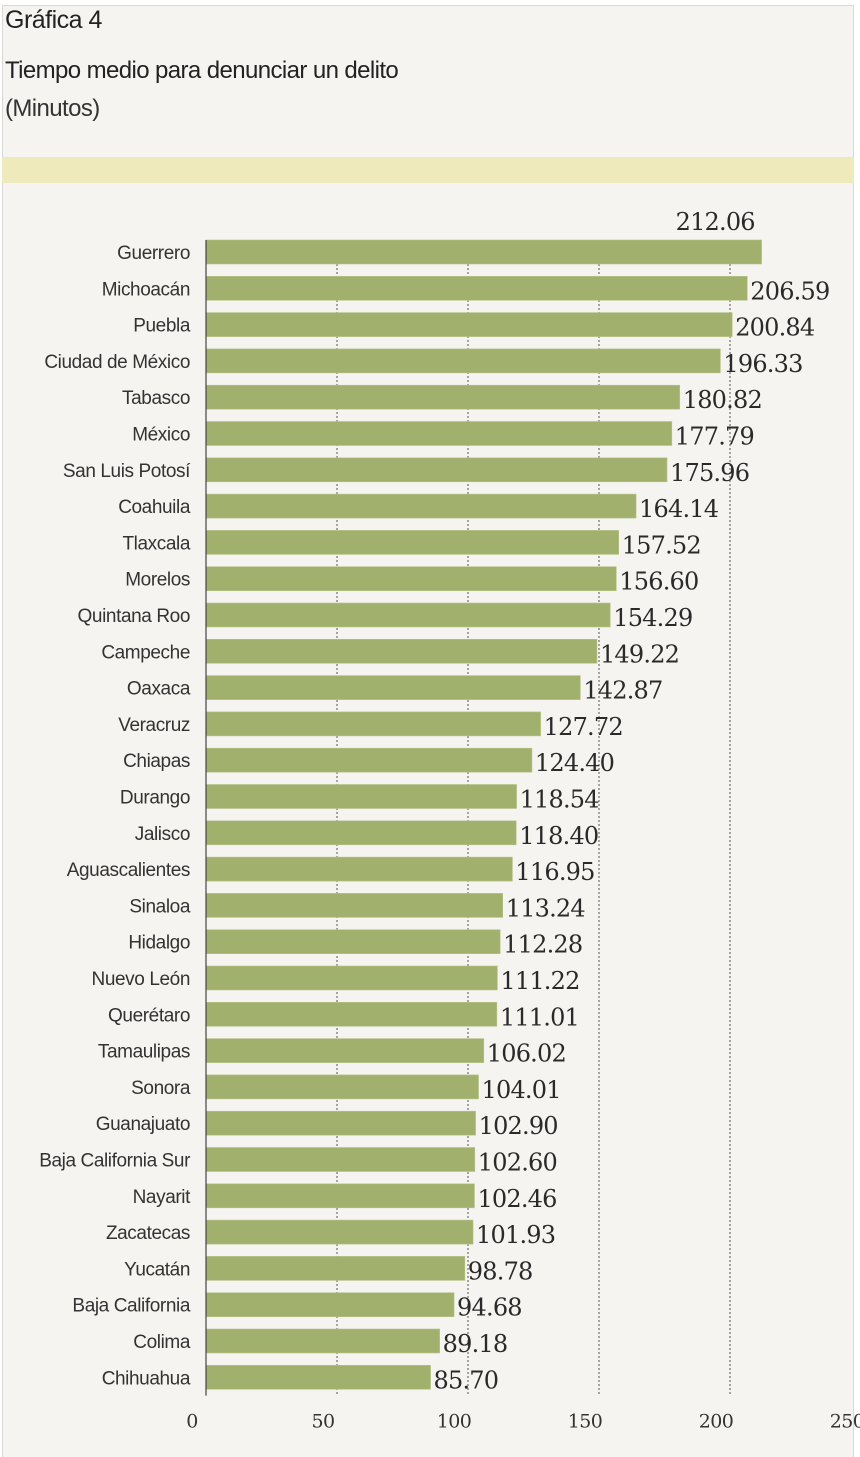 This screenshot has height=1457, width=860. What do you see at coordinates (146, 1378) in the screenshot?
I see `category-label: Chihuahua` at bounding box center [146, 1378].